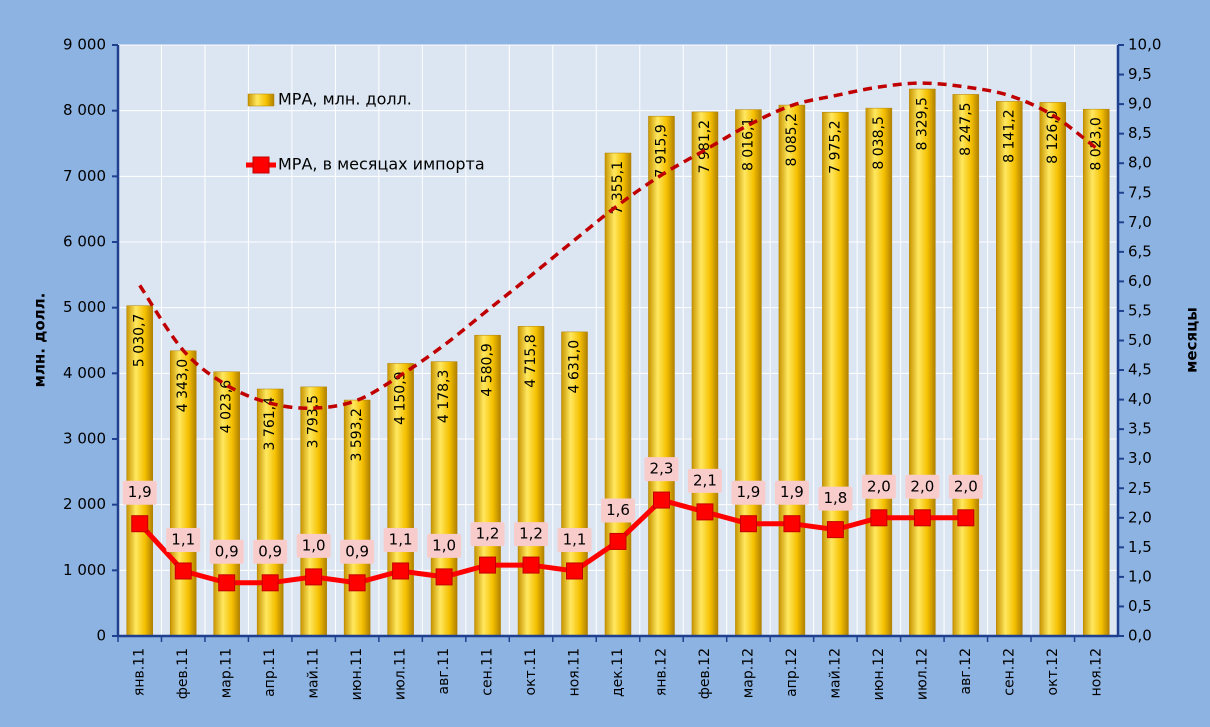  Describe the element at coordinates (140, 672) in the screenshot. I see `x-tick-label: янв.11` at that location.